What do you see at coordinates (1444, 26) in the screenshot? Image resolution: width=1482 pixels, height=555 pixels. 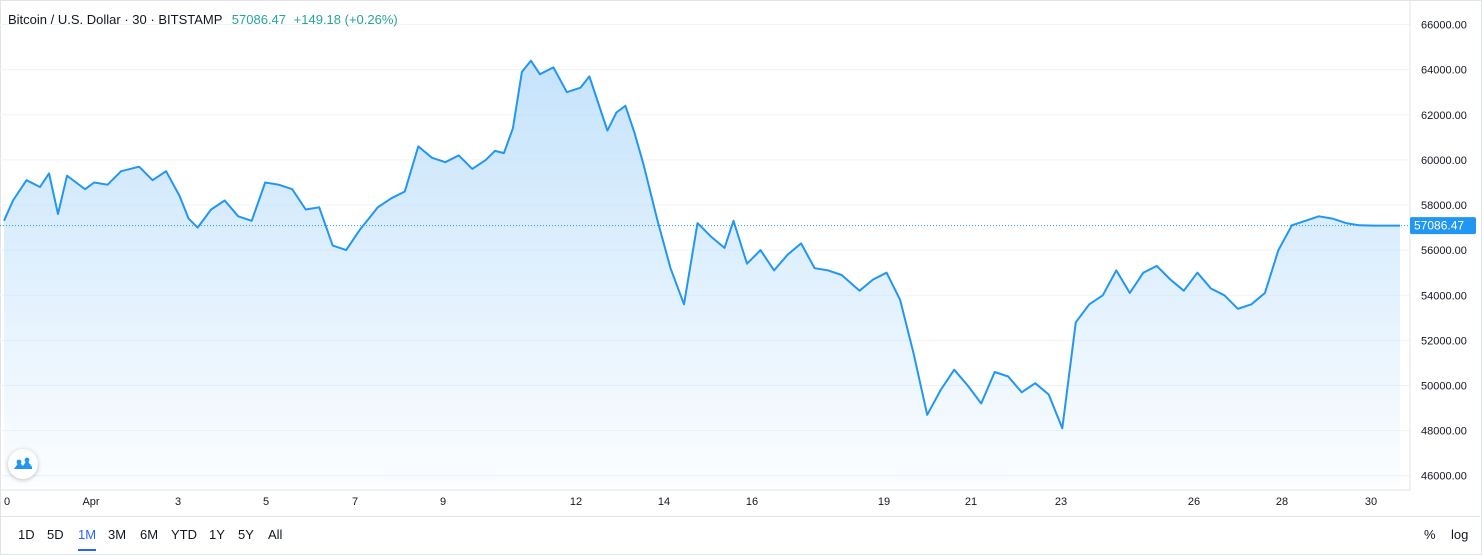 I see `y-tick-label: 66000.00` at bounding box center [1444, 26].